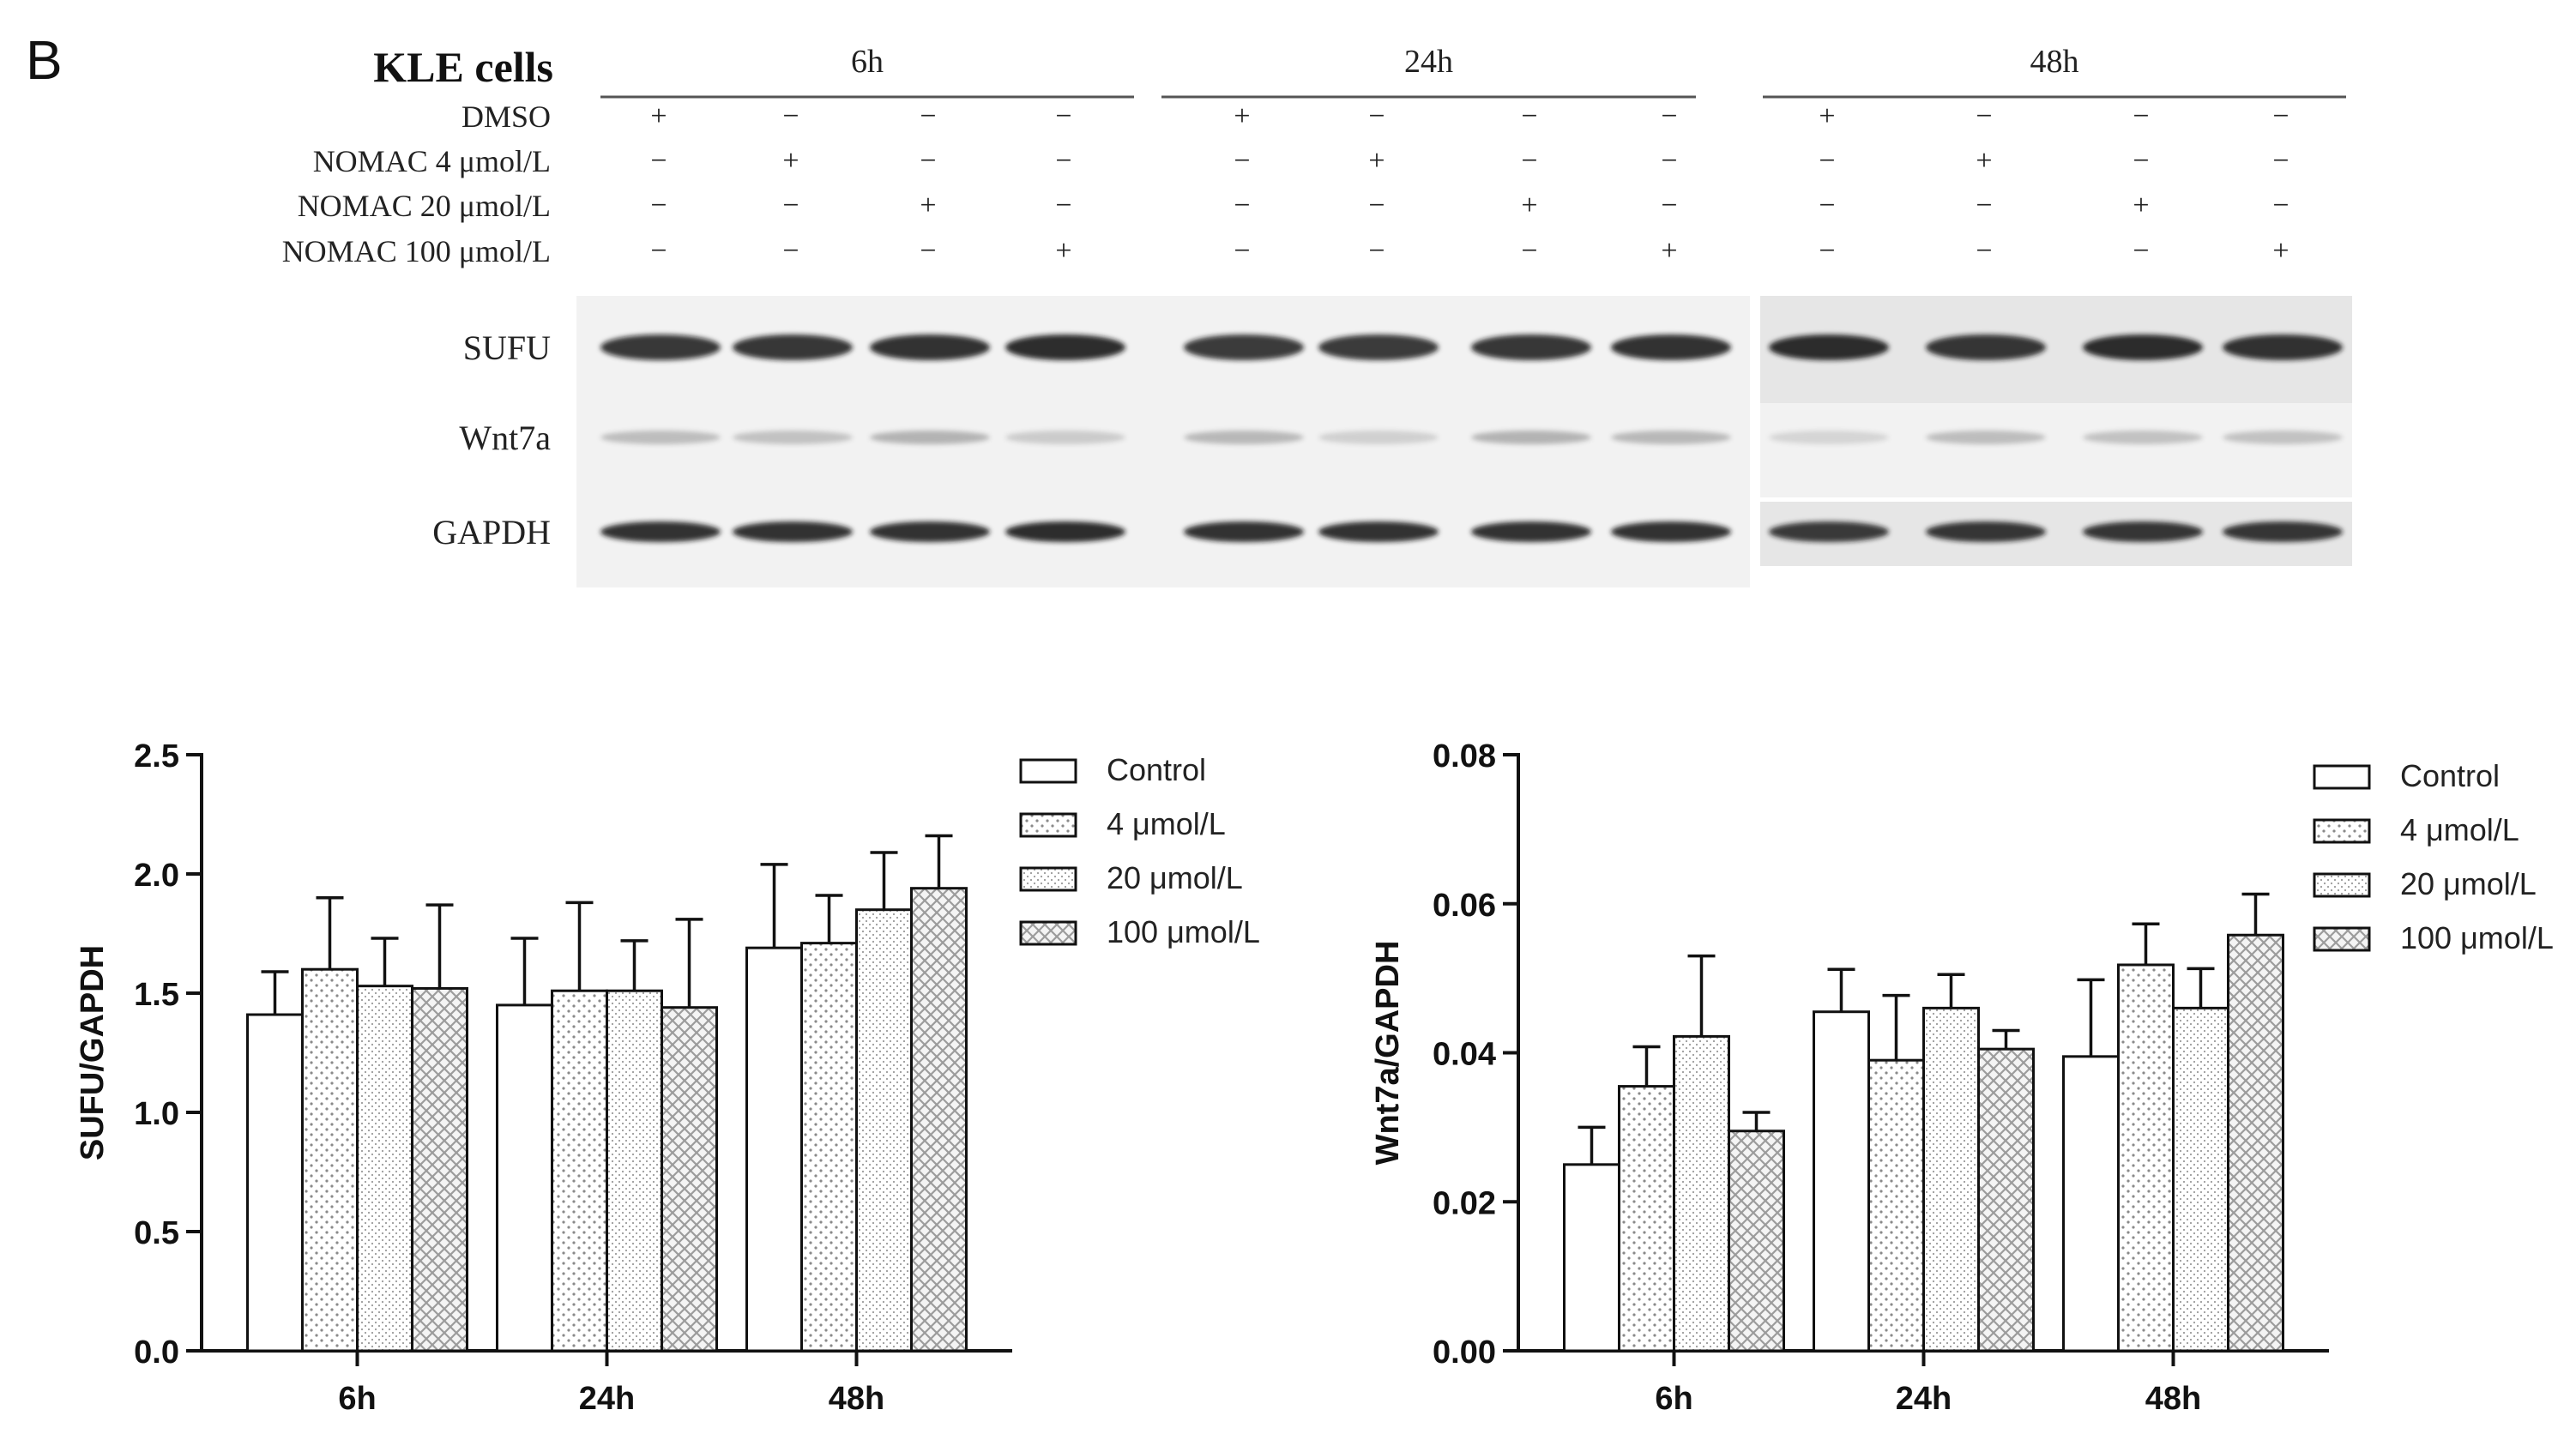 The width and height of the screenshot is (2576, 1434). What do you see at coordinates (1388, 1053) in the screenshot?
I see `y-axis-label: Wnt7a/GAPDH` at bounding box center [1388, 1053].